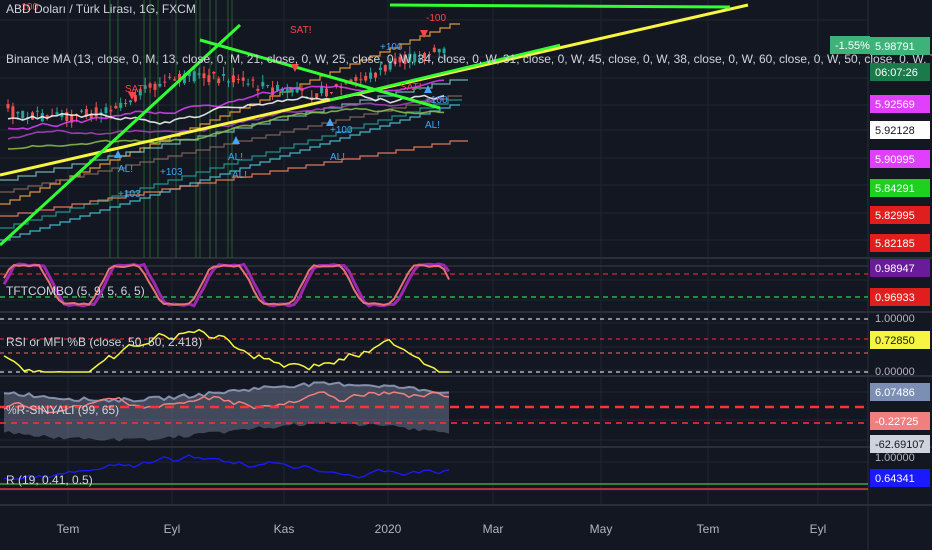 This screenshot has height=550, width=932. I want to click on price-tag: 5.90995, so click(895, 160).